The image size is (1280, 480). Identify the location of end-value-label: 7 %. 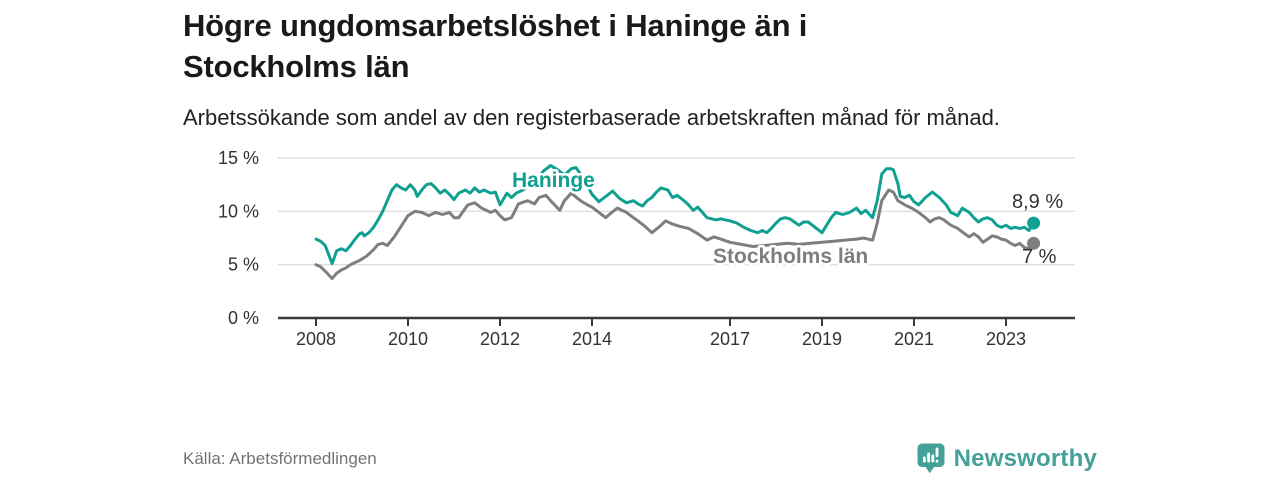
(1039, 257).